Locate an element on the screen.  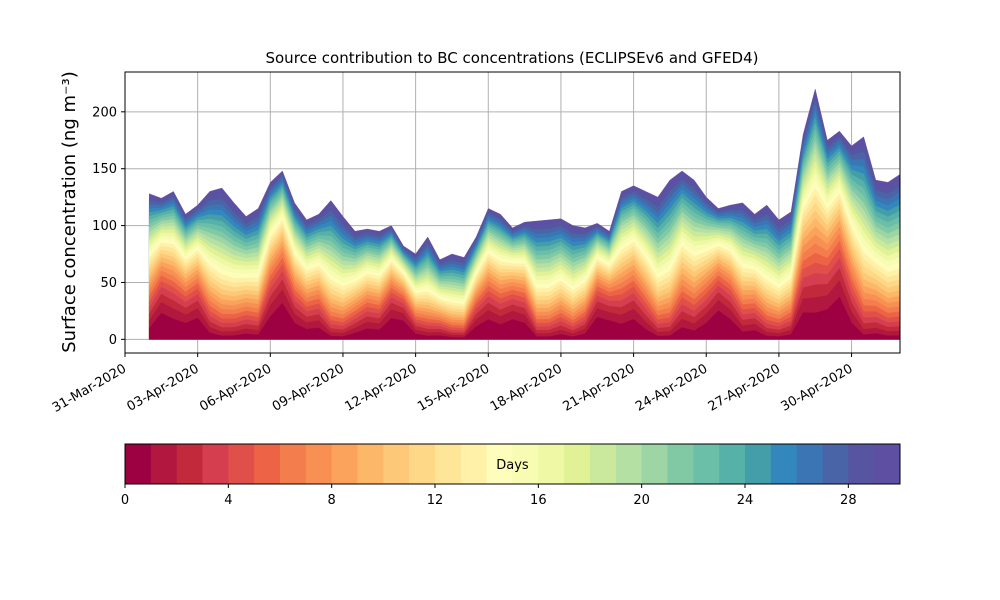
colorbar-tick-label: 20 is located at coordinates (641, 500).